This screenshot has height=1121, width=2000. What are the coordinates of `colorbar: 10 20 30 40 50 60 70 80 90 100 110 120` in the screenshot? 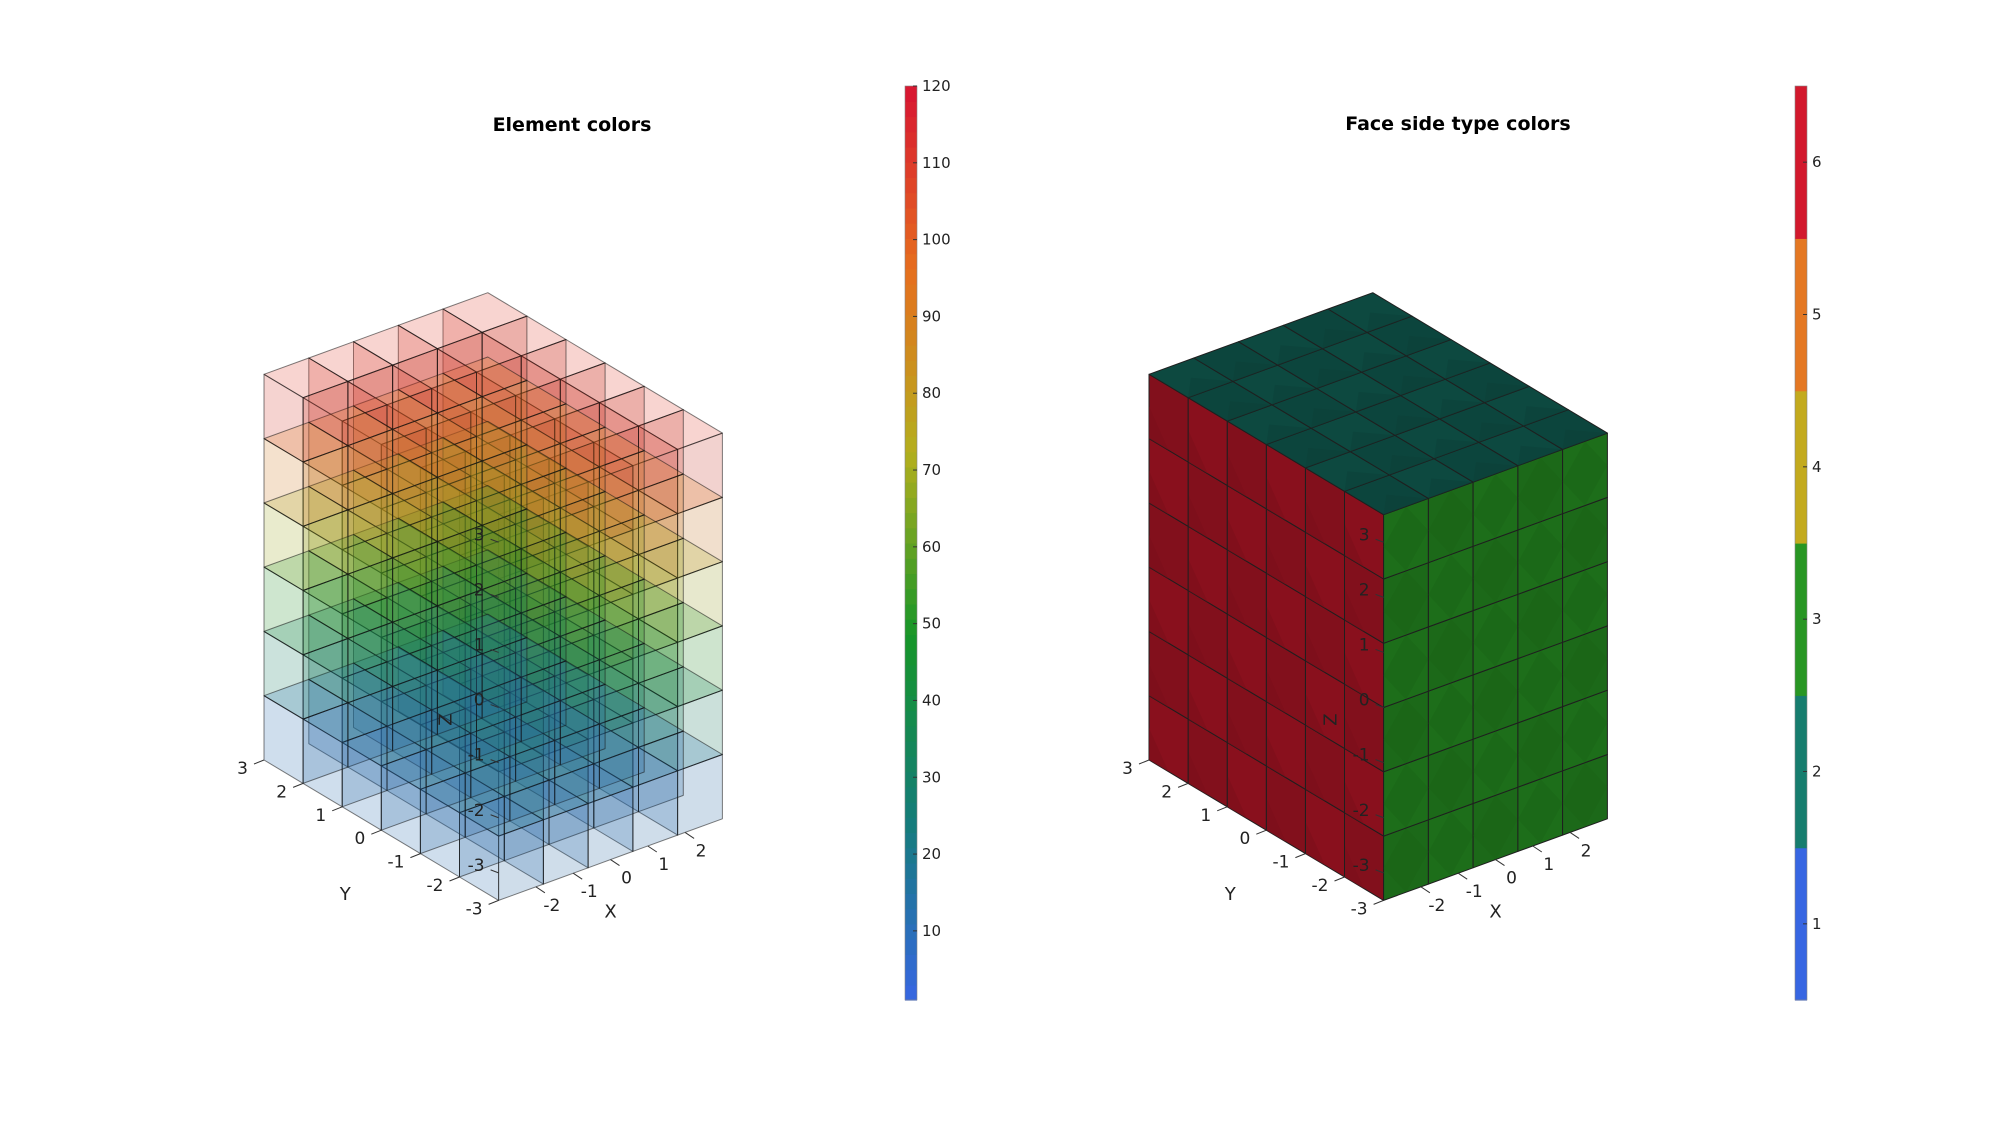 It's located at (927, 539).